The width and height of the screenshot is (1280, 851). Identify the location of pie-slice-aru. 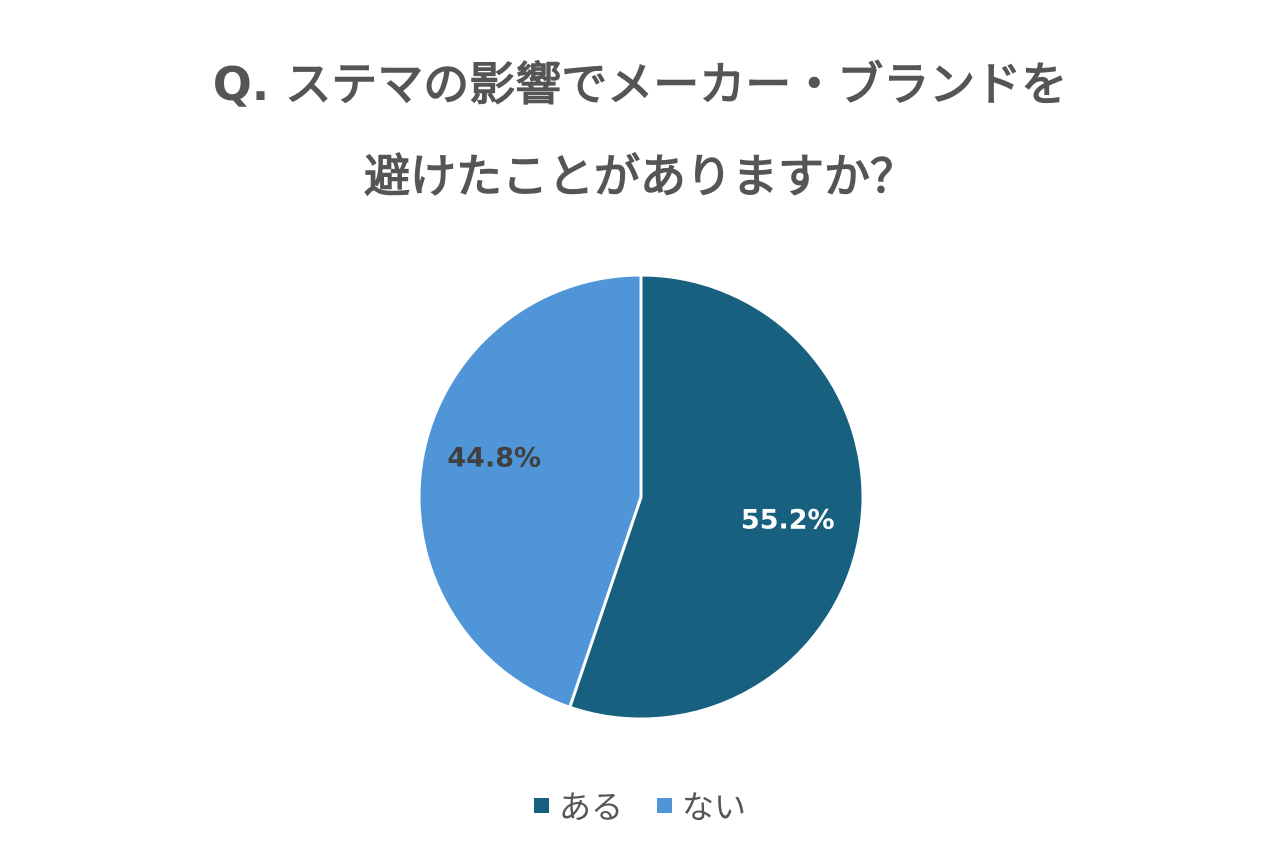
(716, 497).